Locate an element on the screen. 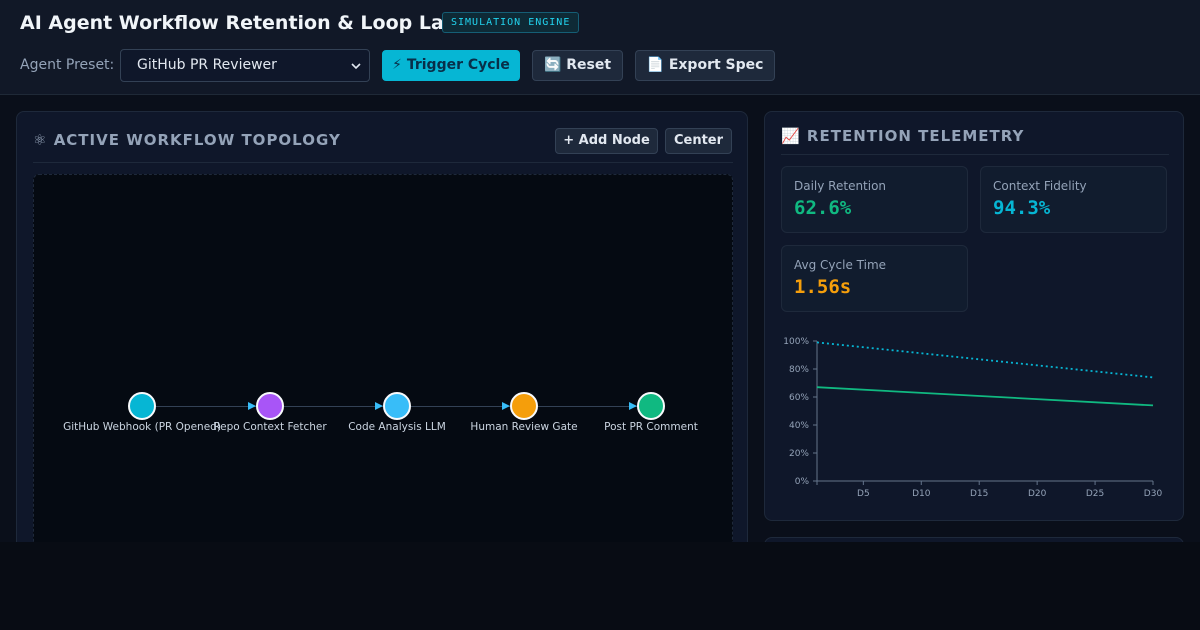 Image resolution: width=1200 pixels, height=630 pixels. agent-preset-select: GitHub PR Reviewer is located at coordinates (245, 65).